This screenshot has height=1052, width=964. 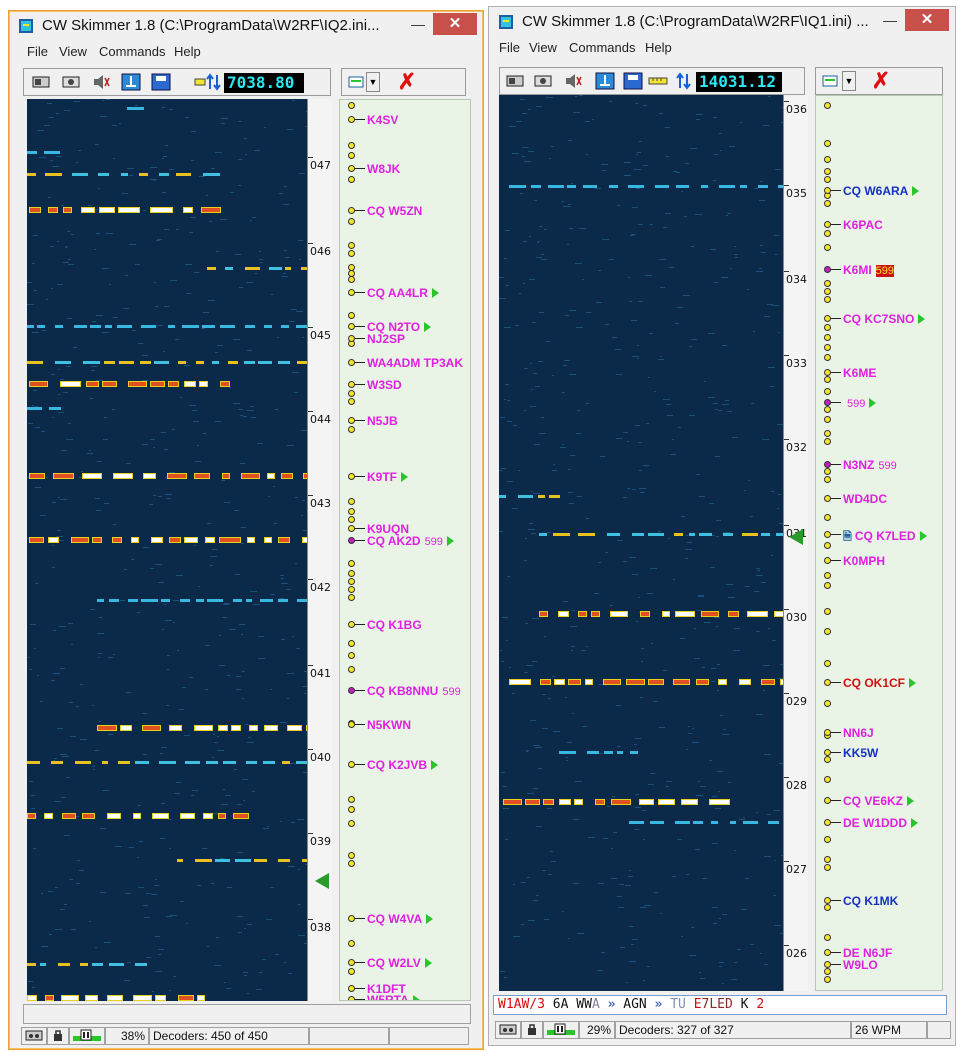 I want to click on close-window-button: ✕, so click(x=455, y=24).